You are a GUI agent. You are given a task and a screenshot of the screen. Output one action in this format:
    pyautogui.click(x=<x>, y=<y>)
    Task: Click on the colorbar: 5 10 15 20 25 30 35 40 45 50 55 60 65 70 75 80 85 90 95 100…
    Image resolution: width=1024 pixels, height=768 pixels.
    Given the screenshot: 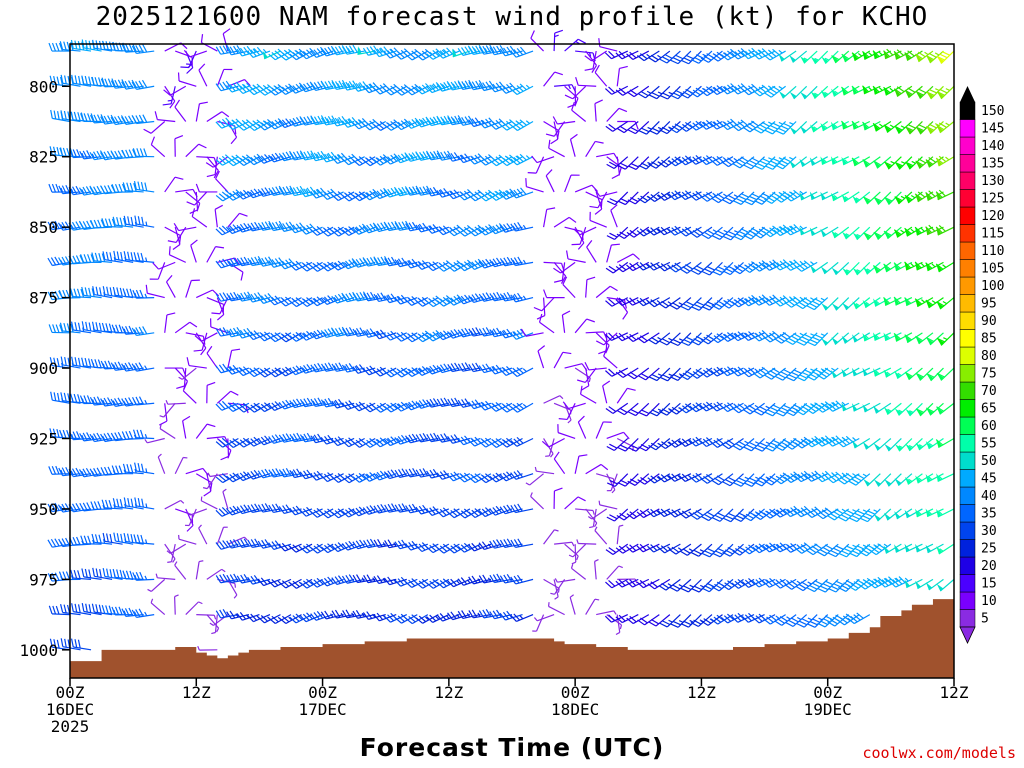 What is the action you would take?
    pyautogui.click(x=981, y=365)
    